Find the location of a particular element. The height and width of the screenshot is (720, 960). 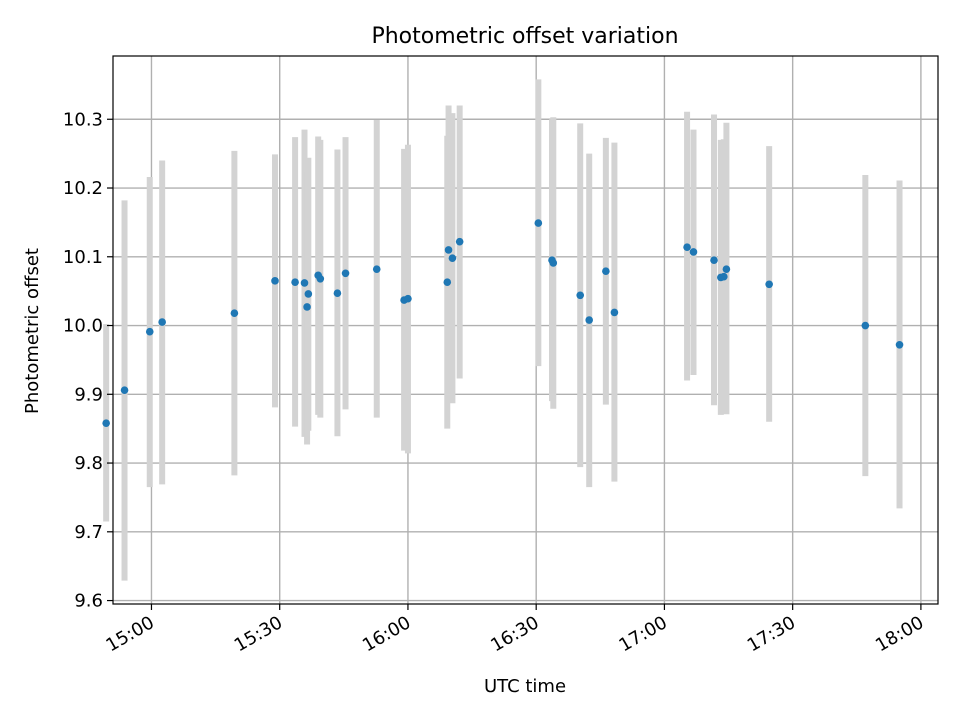

y-tick-label: 9.8 is located at coordinates (88, 463).